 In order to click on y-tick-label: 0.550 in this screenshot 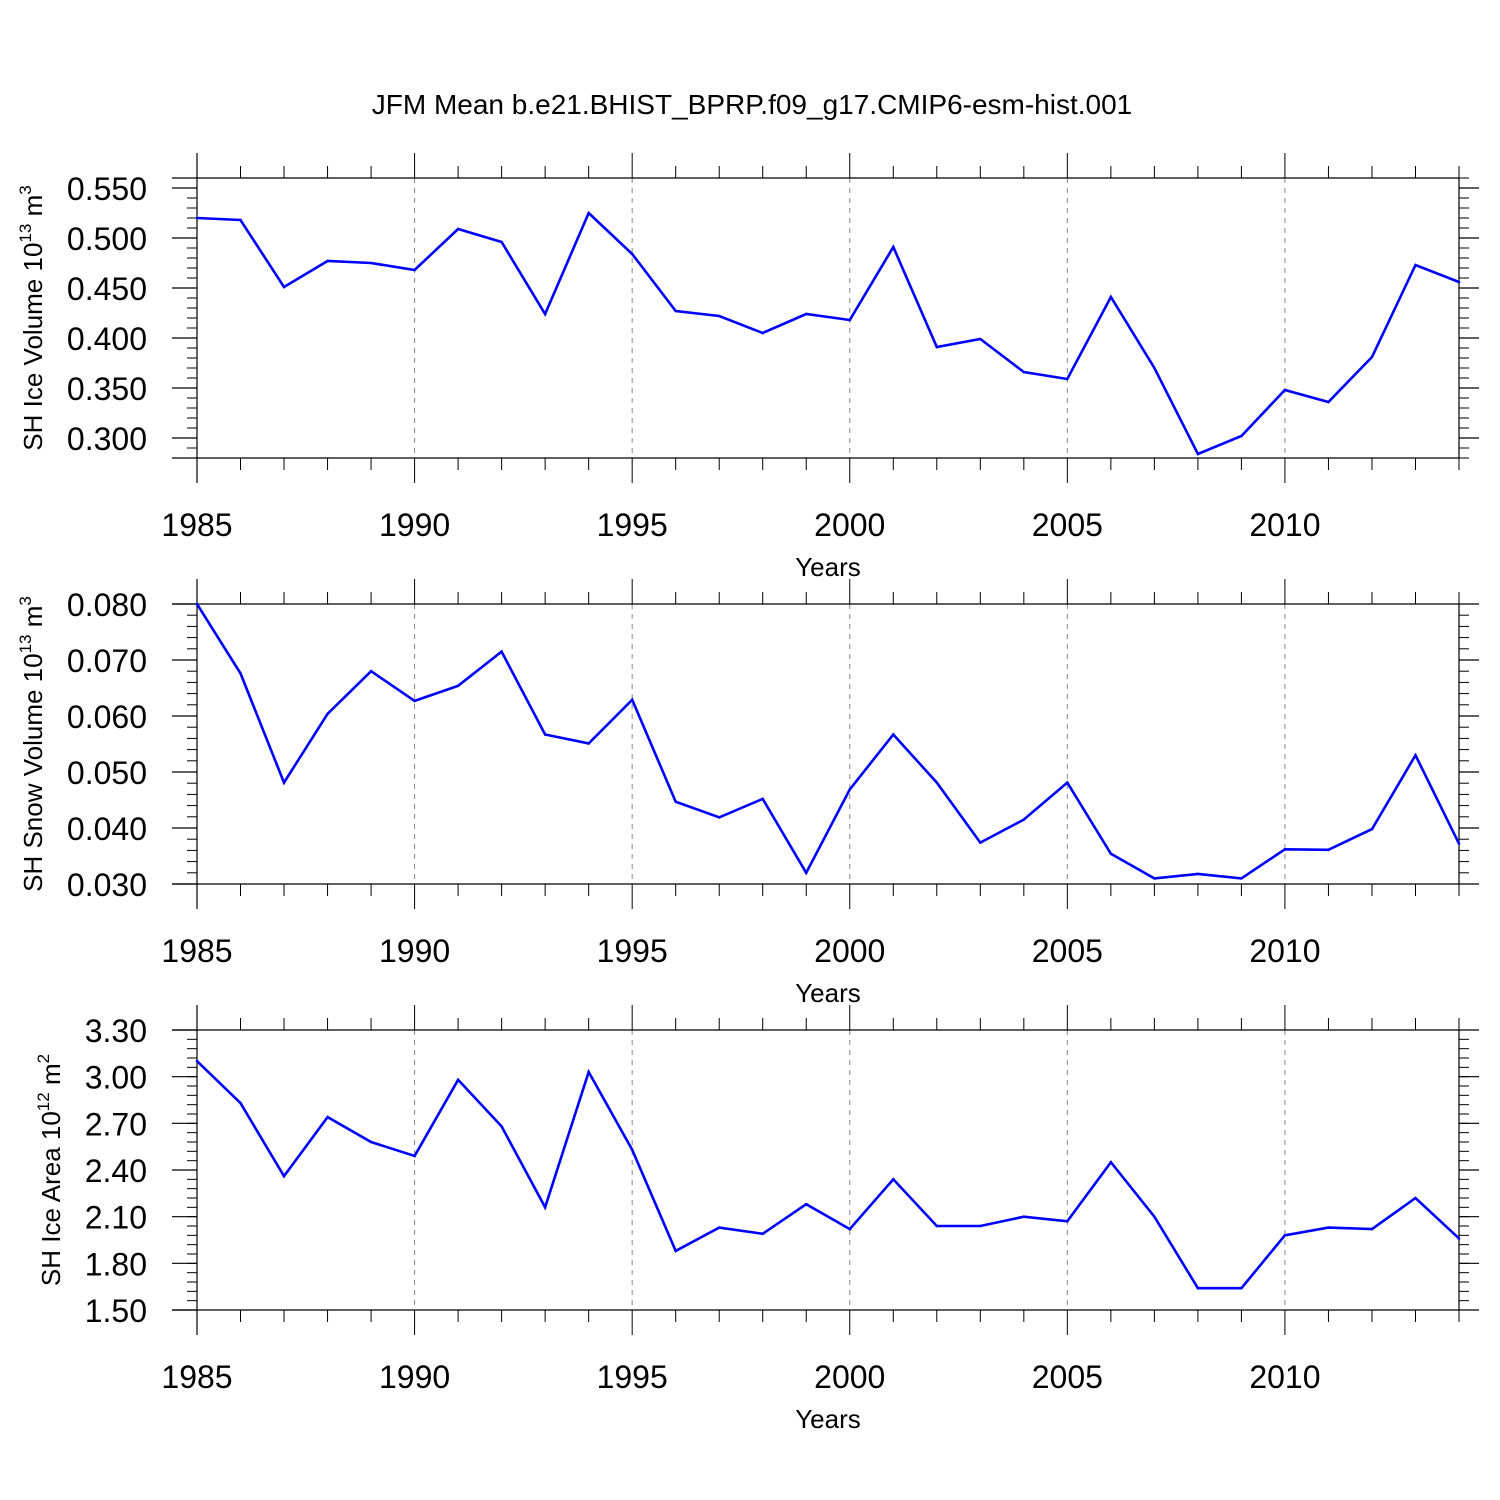, I will do `click(107, 189)`.